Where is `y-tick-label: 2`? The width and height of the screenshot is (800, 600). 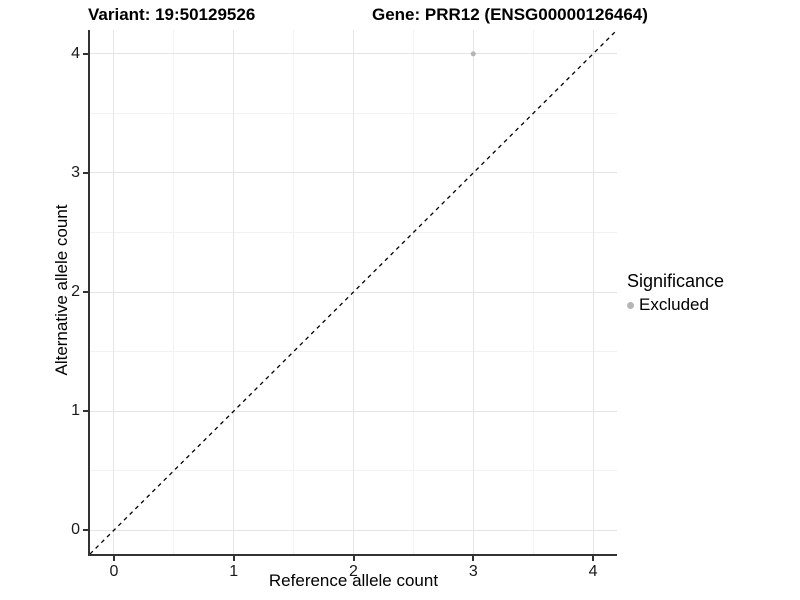
y-tick-label: 2 is located at coordinates (75, 291).